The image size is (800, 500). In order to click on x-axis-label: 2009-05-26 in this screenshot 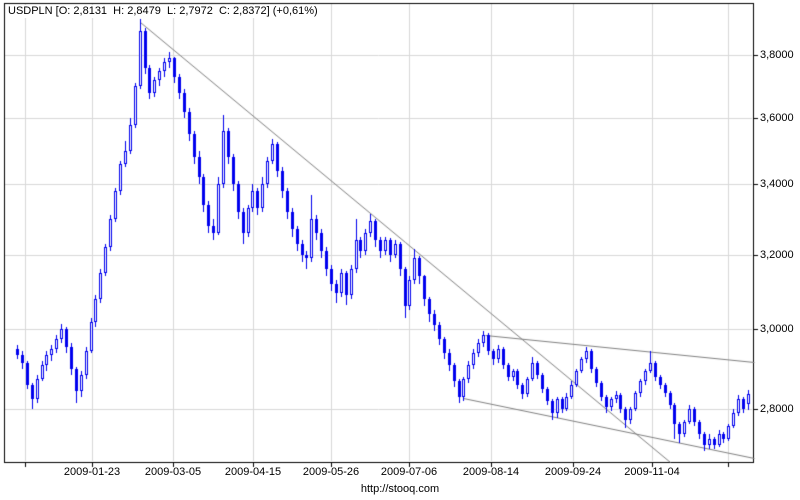, I will do `click(331, 472)`.